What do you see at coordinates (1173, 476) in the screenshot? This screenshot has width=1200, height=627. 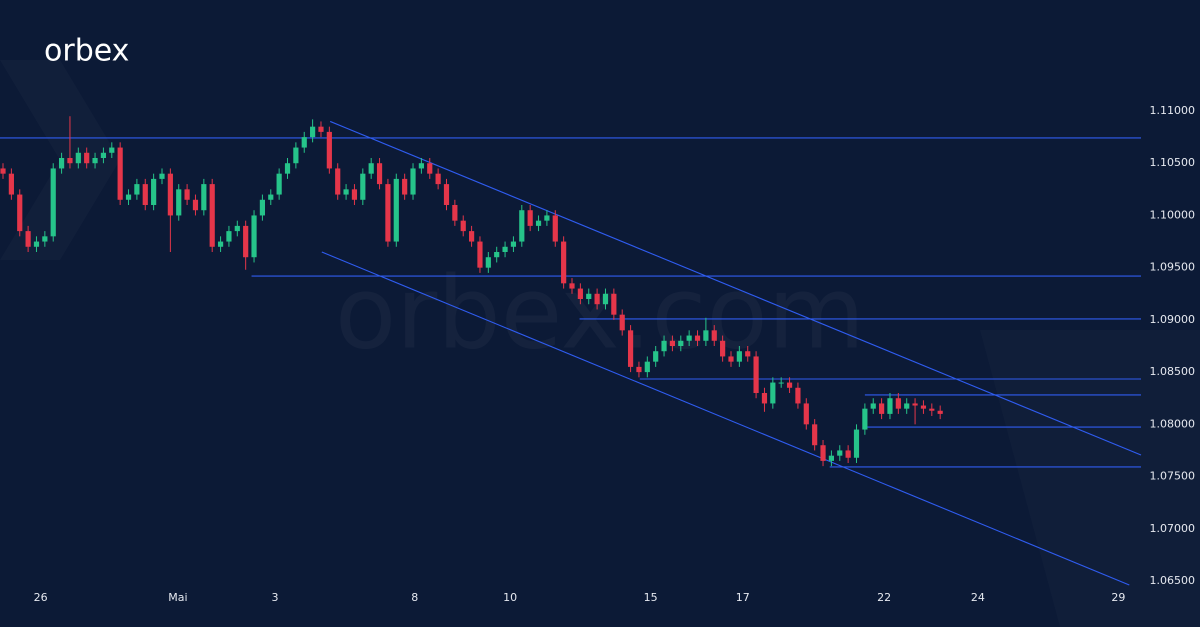 I see `y-tick-label: 1.07500` at bounding box center [1173, 476].